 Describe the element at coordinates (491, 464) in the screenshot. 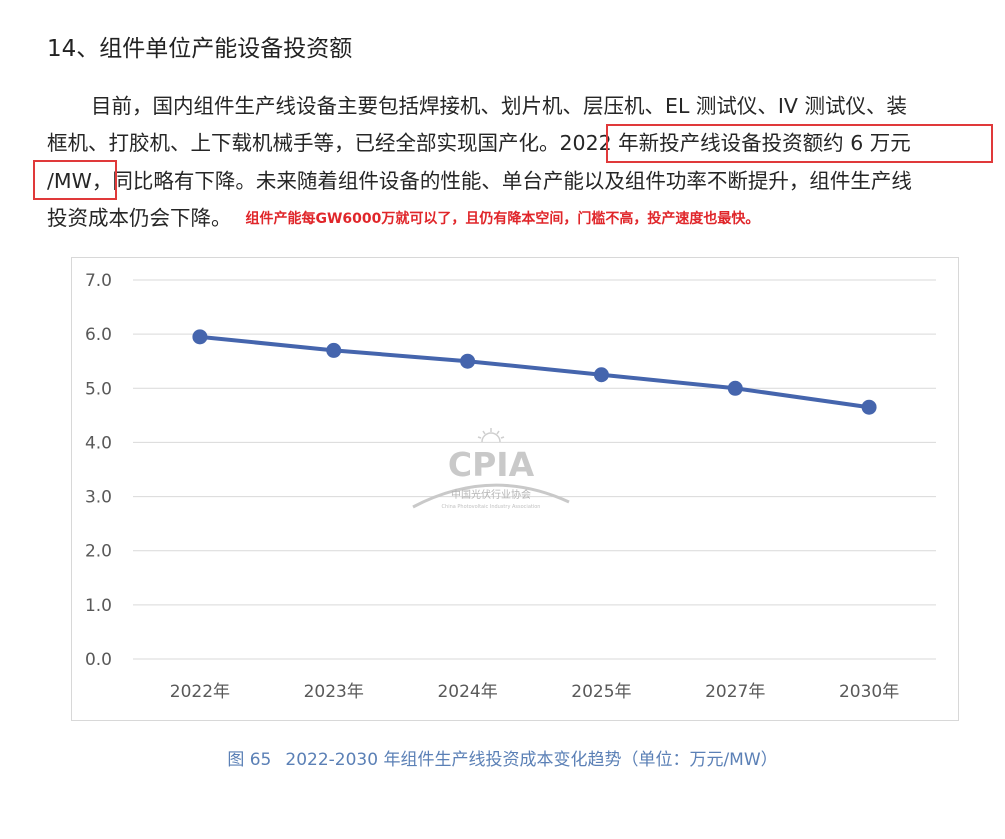

I see `watermark-logo-text: CPIA` at that location.